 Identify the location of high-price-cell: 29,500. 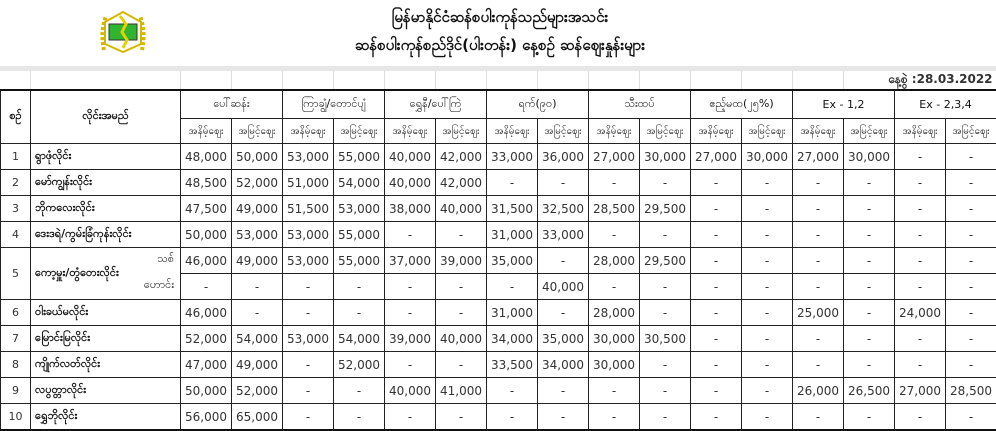
(665, 208).